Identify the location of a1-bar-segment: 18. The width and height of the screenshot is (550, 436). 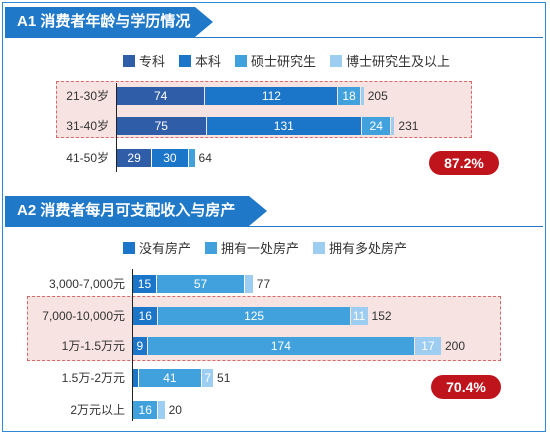
(349, 96).